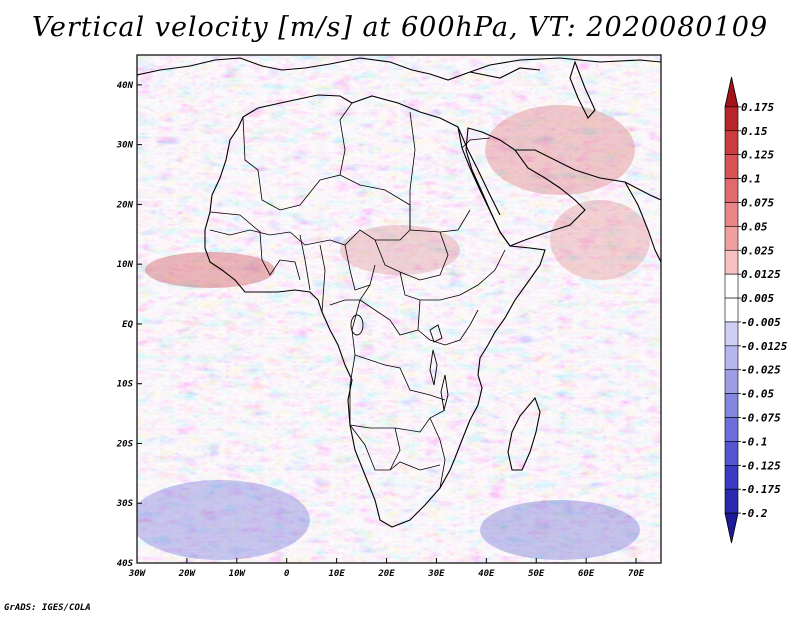 This screenshot has height=618, width=800. What do you see at coordinates (125, 564) in the screenshot?
I see `lat-label: 40S` at bounding box center [125, 564].